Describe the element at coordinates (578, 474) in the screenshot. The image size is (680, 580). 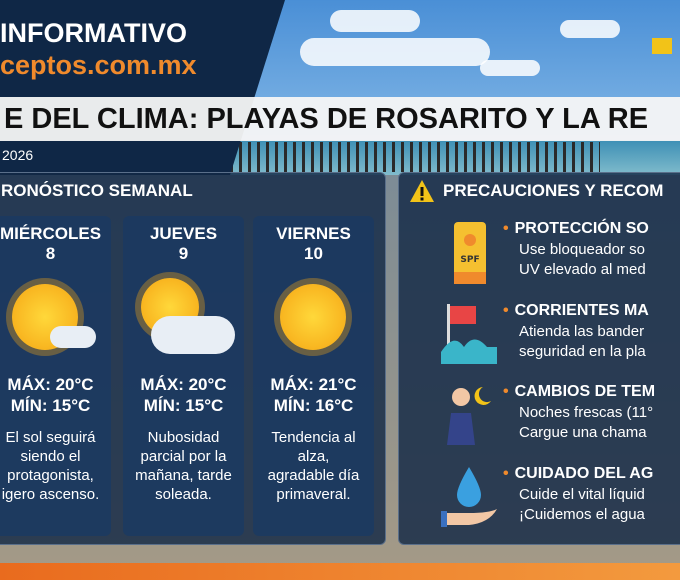
I see `precaution-heading: CUIDADO DEL AG` at that location.